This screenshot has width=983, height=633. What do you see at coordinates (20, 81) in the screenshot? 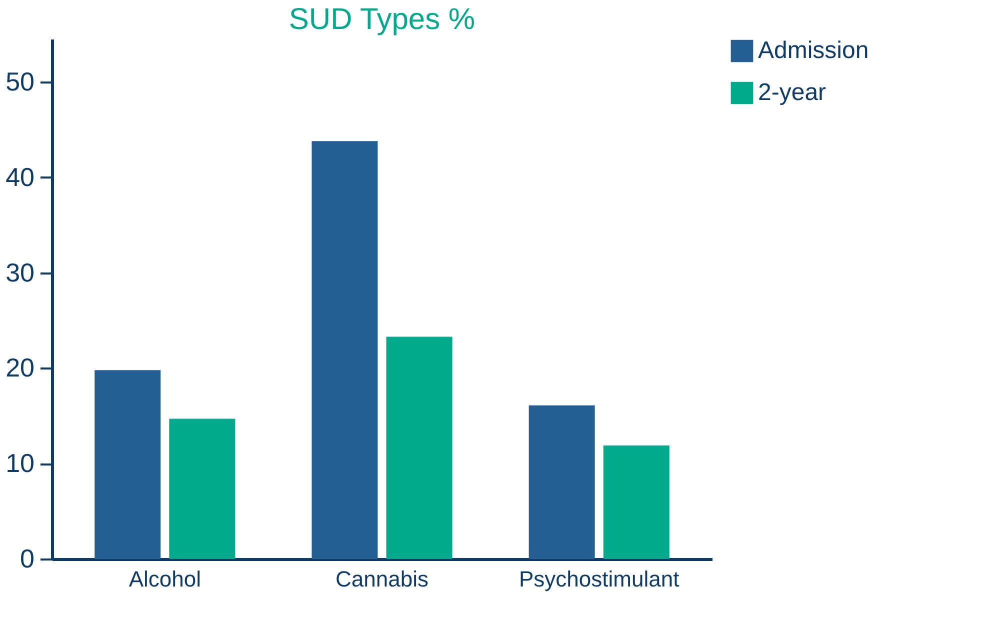
I see `y-tick-label: 50` at bounding box center [20, 81].